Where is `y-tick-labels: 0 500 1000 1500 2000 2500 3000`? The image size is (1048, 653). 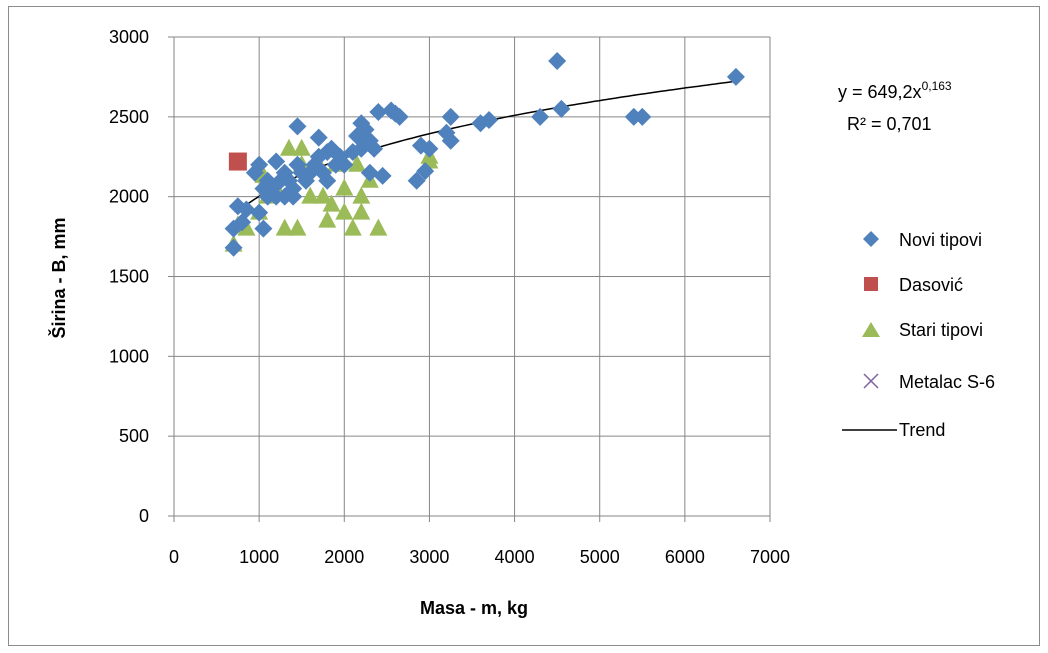 y-tick-labels: 0 500 1000 1500 2000 2500 3000 is located at coordinates (129, 276).